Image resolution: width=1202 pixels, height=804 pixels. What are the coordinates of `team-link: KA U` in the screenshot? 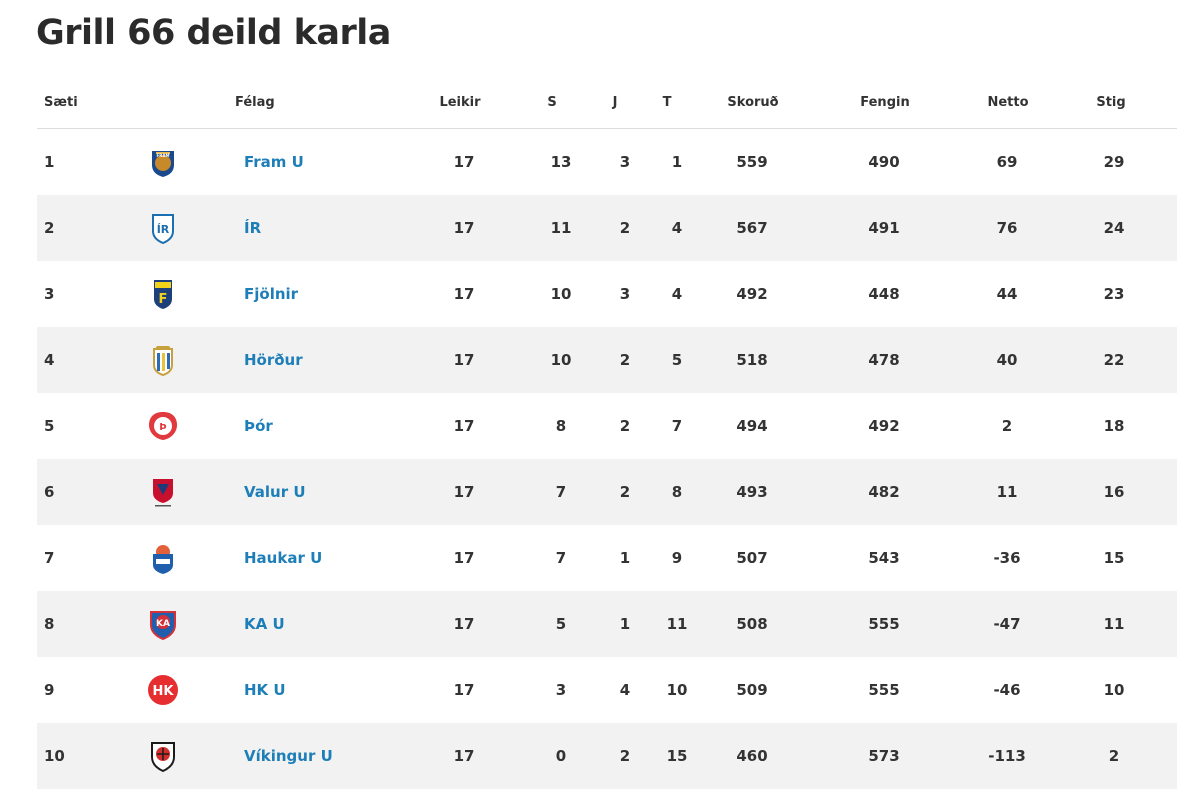 It's located at (264, 624).